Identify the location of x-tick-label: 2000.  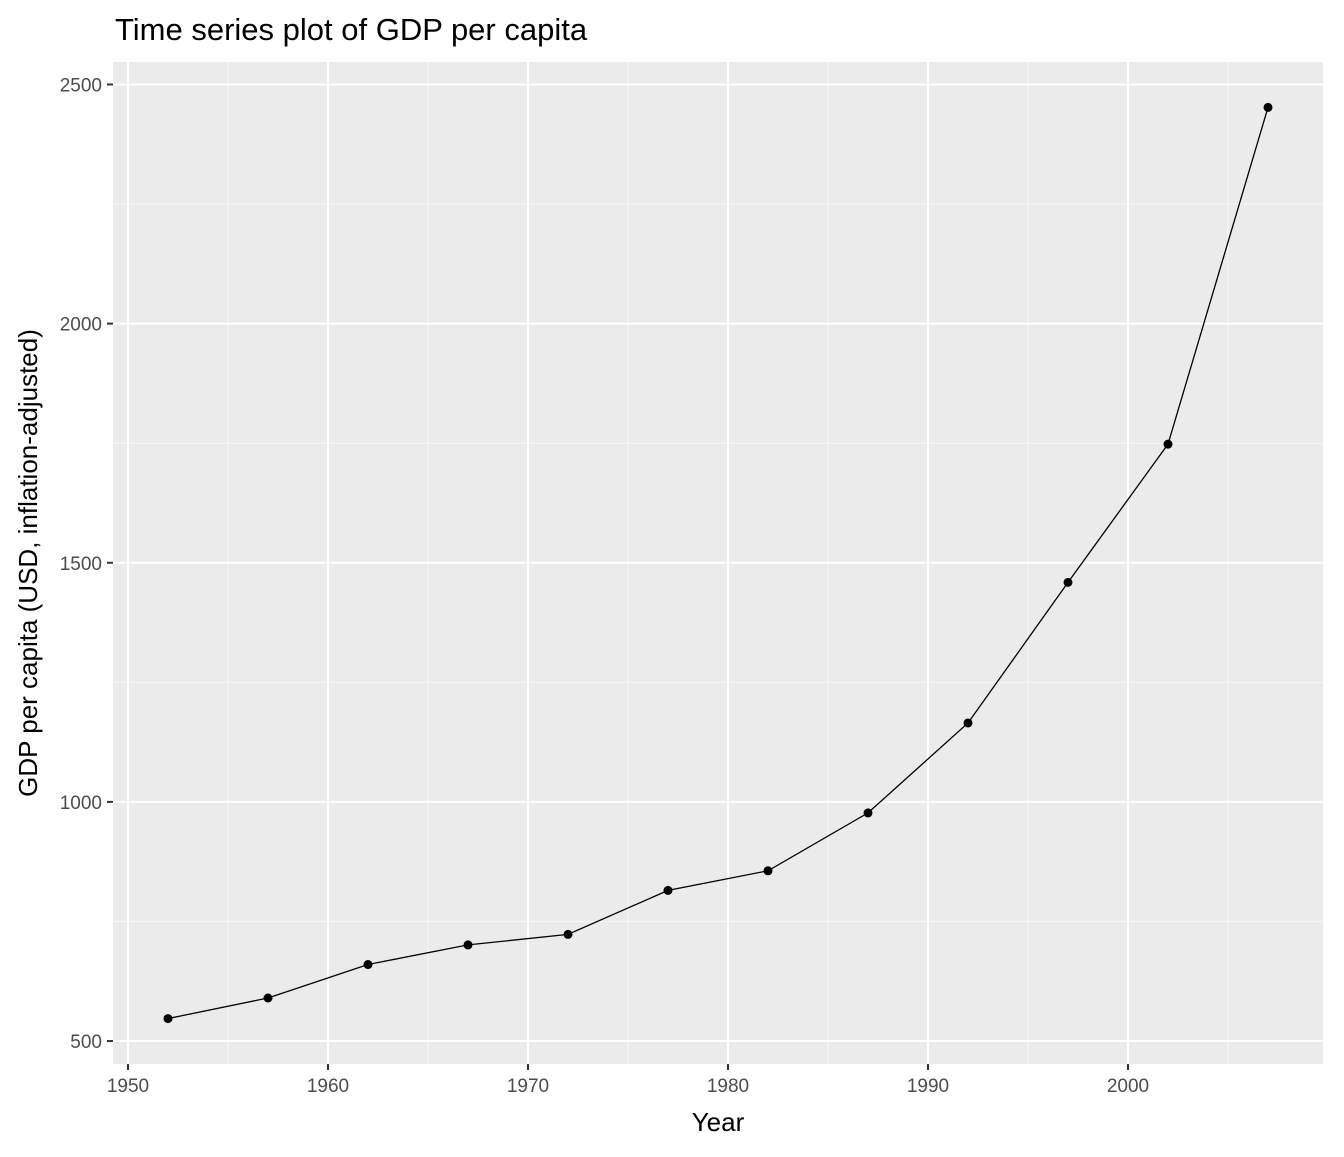
(1128, 1086).